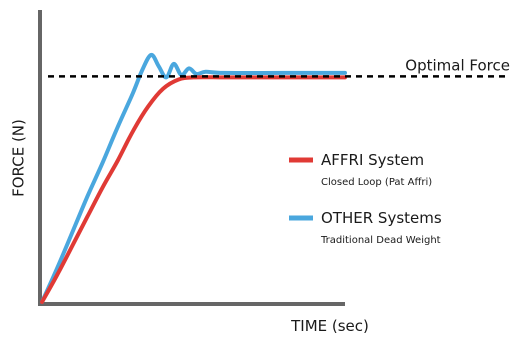  What do you see at coordinates (19, 158) in the screenshot?
I see `y-axis-label: FORCE (N)` at bounding box center [19, 158].